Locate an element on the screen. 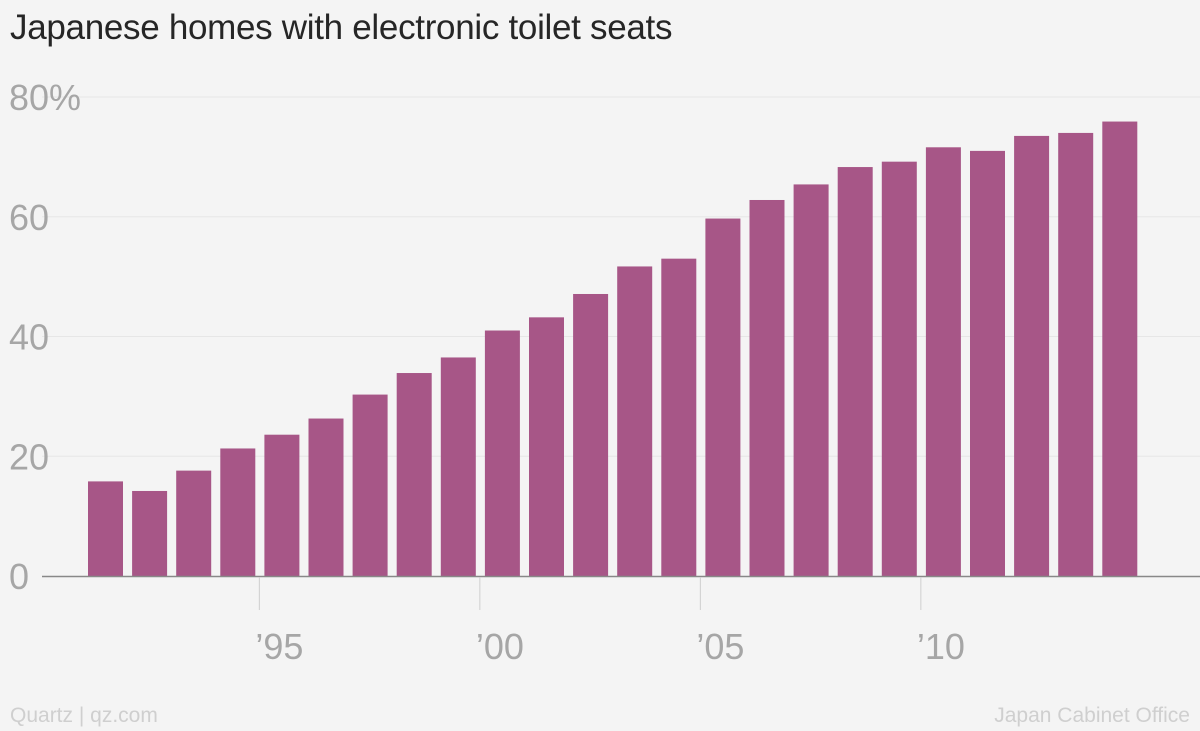 This screenshot has height=731, width=1200. bar-2014 is located at coordinates (1120, 348).